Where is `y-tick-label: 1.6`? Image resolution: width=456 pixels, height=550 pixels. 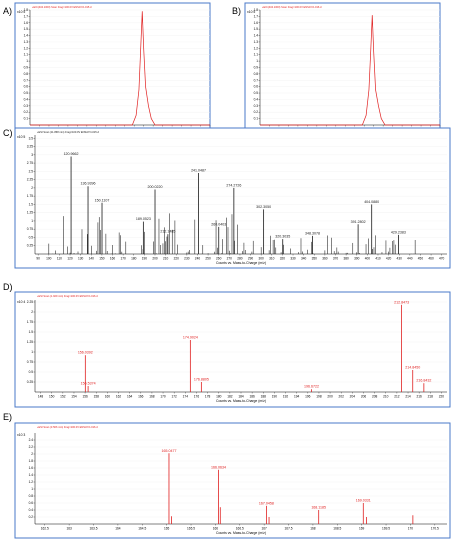 y-tick-label: 1.6 is located at coordinates (31, 468).